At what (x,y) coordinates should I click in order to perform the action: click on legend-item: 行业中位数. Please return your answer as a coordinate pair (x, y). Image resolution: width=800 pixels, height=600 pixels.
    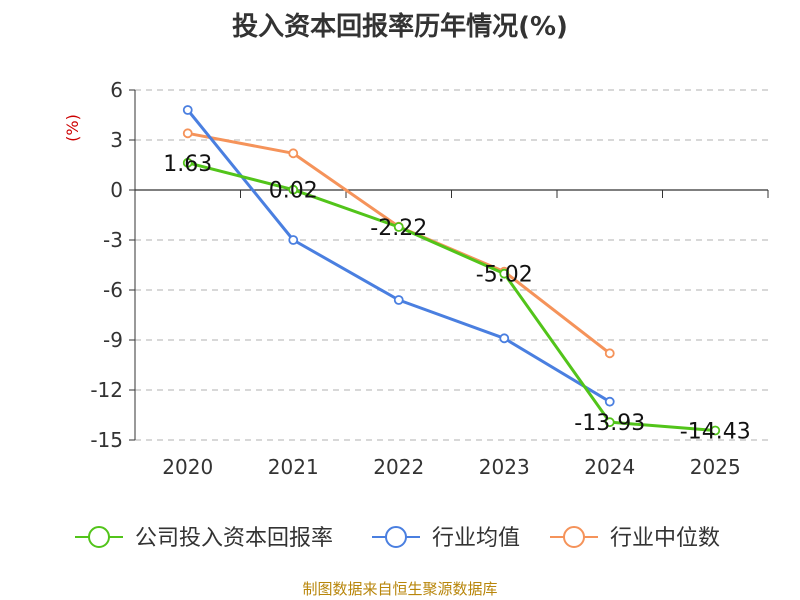
    Looking at the image, I should click on (635, 538).